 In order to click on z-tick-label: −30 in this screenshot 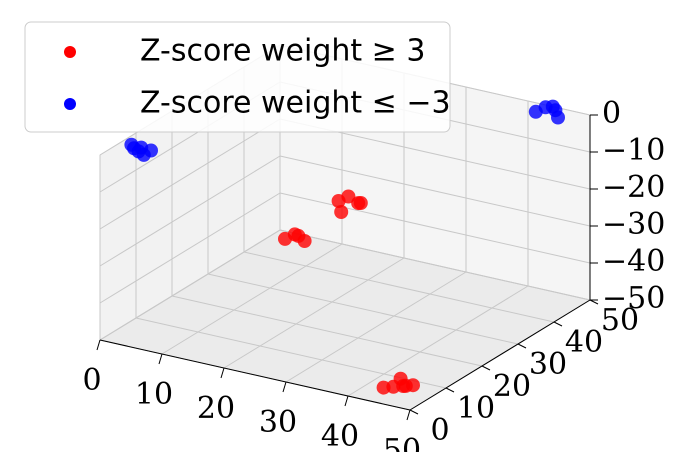, I will do `click(633, 224)`.